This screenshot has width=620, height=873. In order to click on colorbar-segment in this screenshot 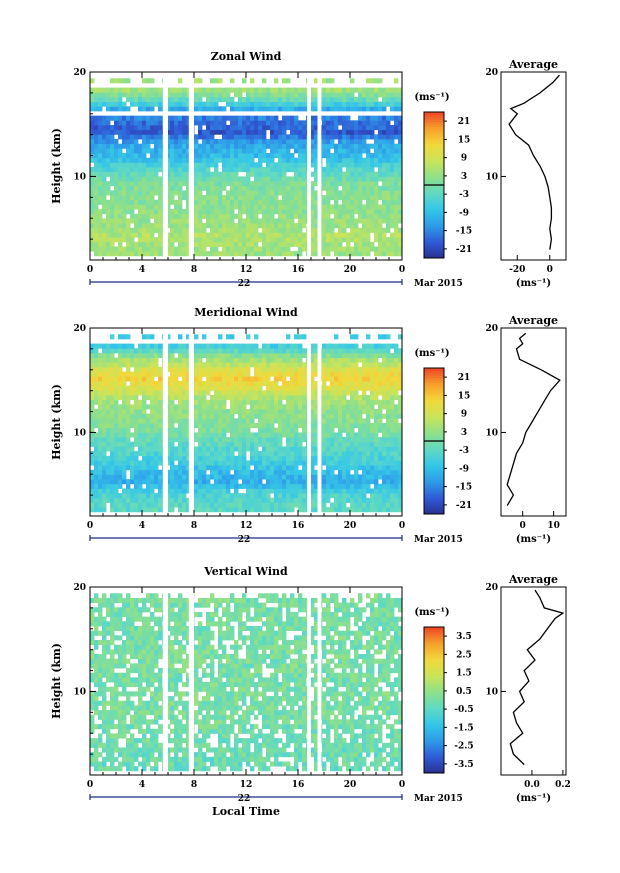, I will do `click(434, 165)`.